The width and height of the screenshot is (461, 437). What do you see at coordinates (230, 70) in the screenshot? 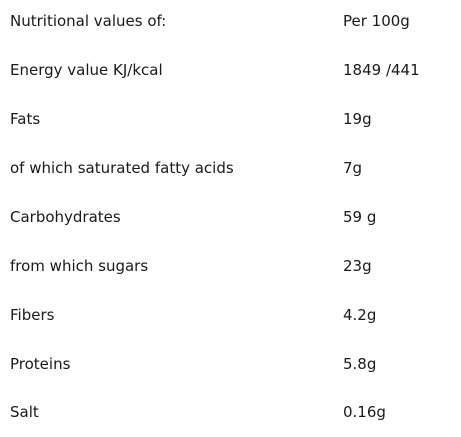
I see `table-row-energy: Energy value KJ/kcal 1849 /441` at bounding box center [230, 70].